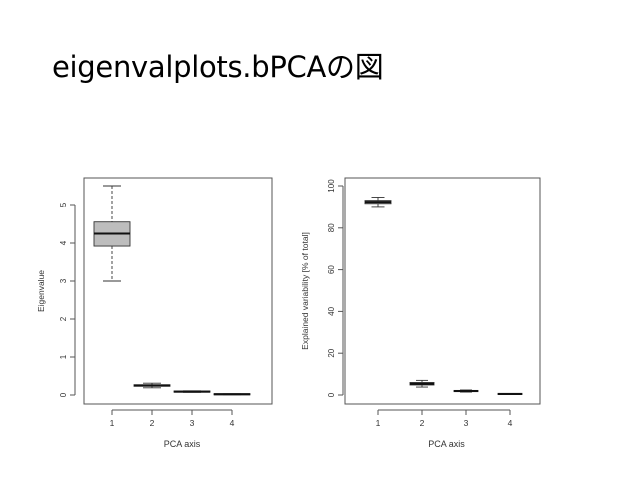 The width and height of the screenshot is (638, 479). What do you see at coordinates (63, 242) in the screenshot?
I see `y-tick-label: 4` at bounding box center [63, 242].